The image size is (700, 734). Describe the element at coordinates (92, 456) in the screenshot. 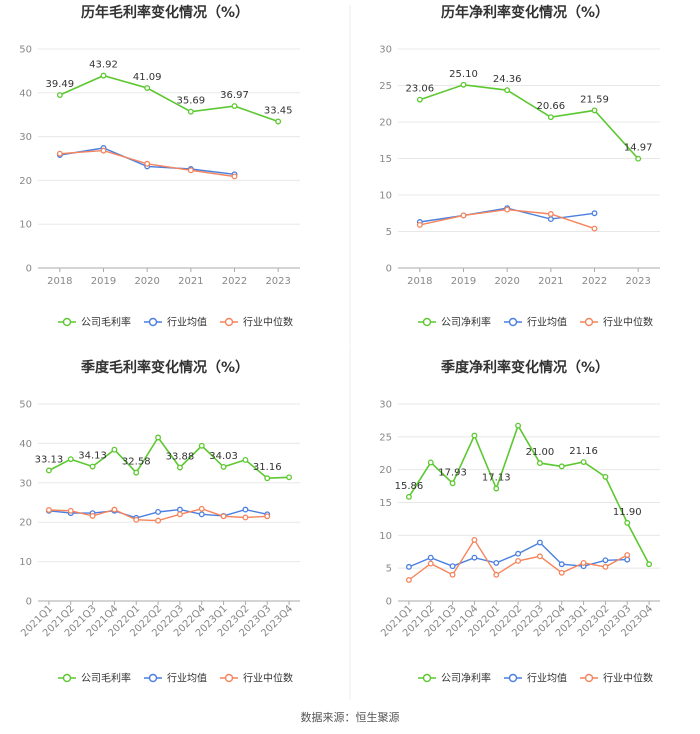

I see `data-label: 34.13` at that location.